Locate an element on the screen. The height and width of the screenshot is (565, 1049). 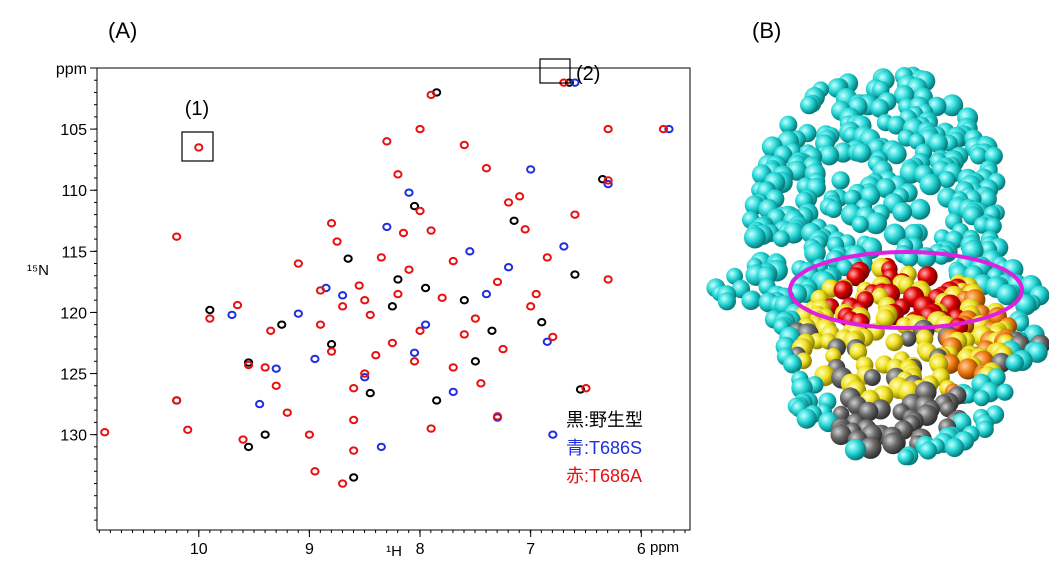
legend-entry: 黒:野生型 is located at coordinates (604, 420).